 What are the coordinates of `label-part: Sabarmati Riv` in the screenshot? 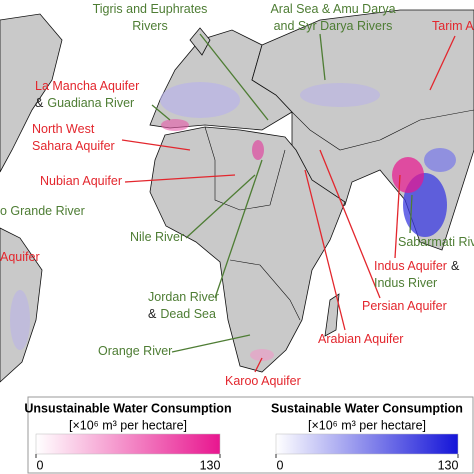 It's located at (436, 242).